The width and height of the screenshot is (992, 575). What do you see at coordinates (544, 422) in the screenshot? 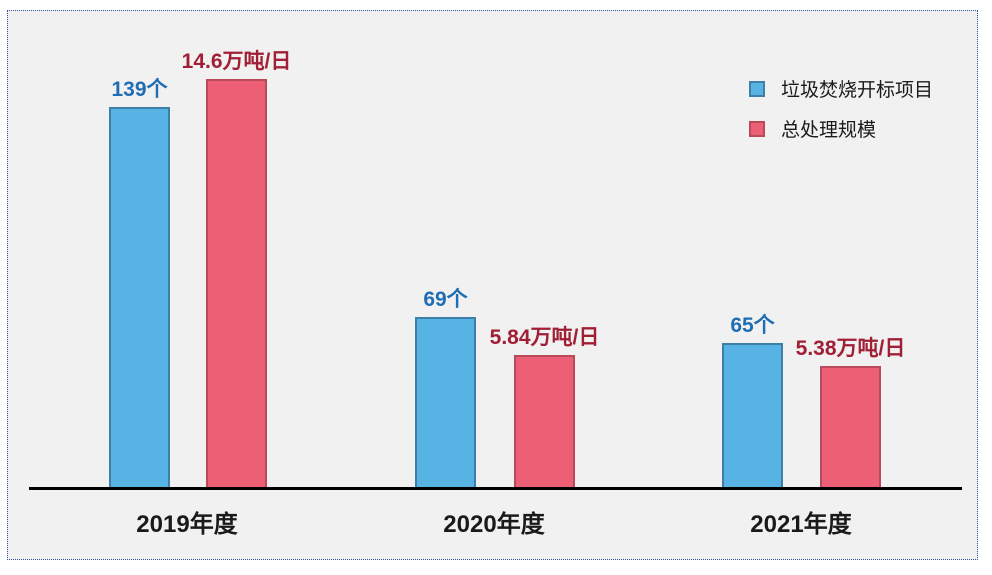
I see `bar-scale-g2` at bounding box center [544, 422].